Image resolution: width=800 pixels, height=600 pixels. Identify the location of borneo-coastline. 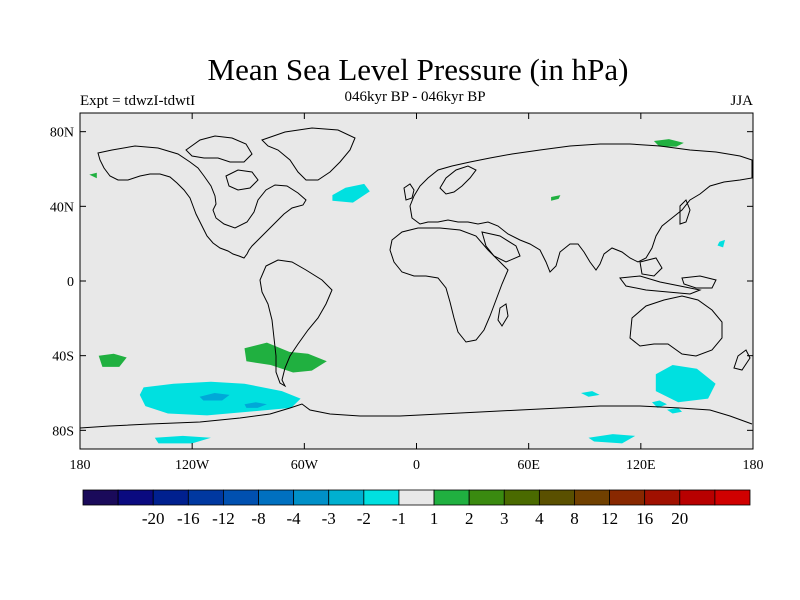
(651, 267).